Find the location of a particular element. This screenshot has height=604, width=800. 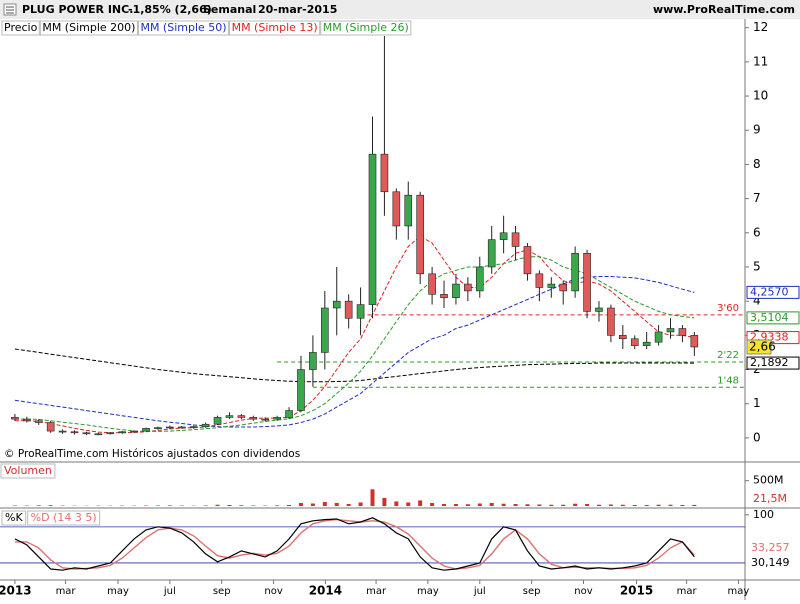

level-label: 1'48 is located at coordinates (728, 380).